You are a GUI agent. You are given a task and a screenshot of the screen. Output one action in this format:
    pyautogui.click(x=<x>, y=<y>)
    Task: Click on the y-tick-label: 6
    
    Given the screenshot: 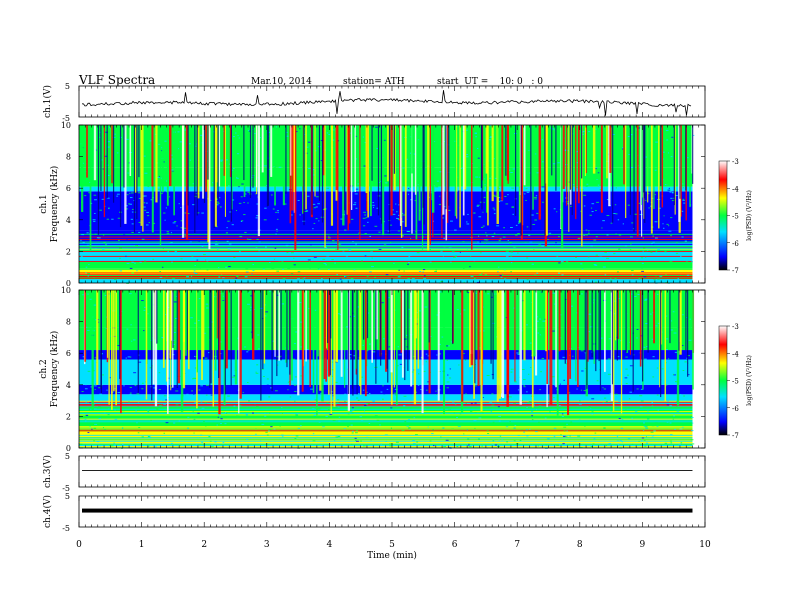 What is the action you would take?
    pyautogui.click(x=68, y=188)
    